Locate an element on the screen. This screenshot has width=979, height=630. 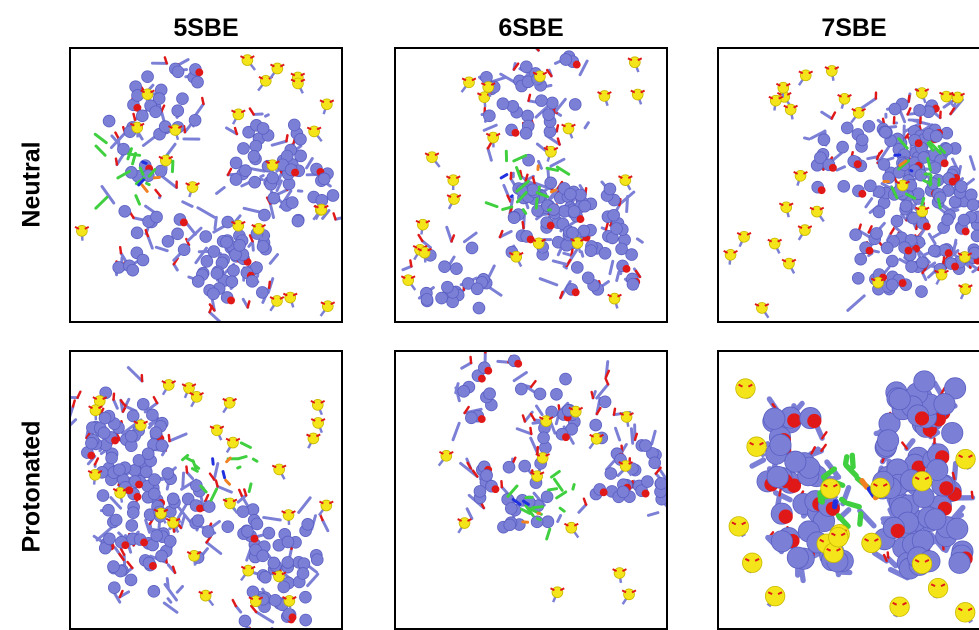
panel-neutral-7sbe is located at coordinates (848, 185).